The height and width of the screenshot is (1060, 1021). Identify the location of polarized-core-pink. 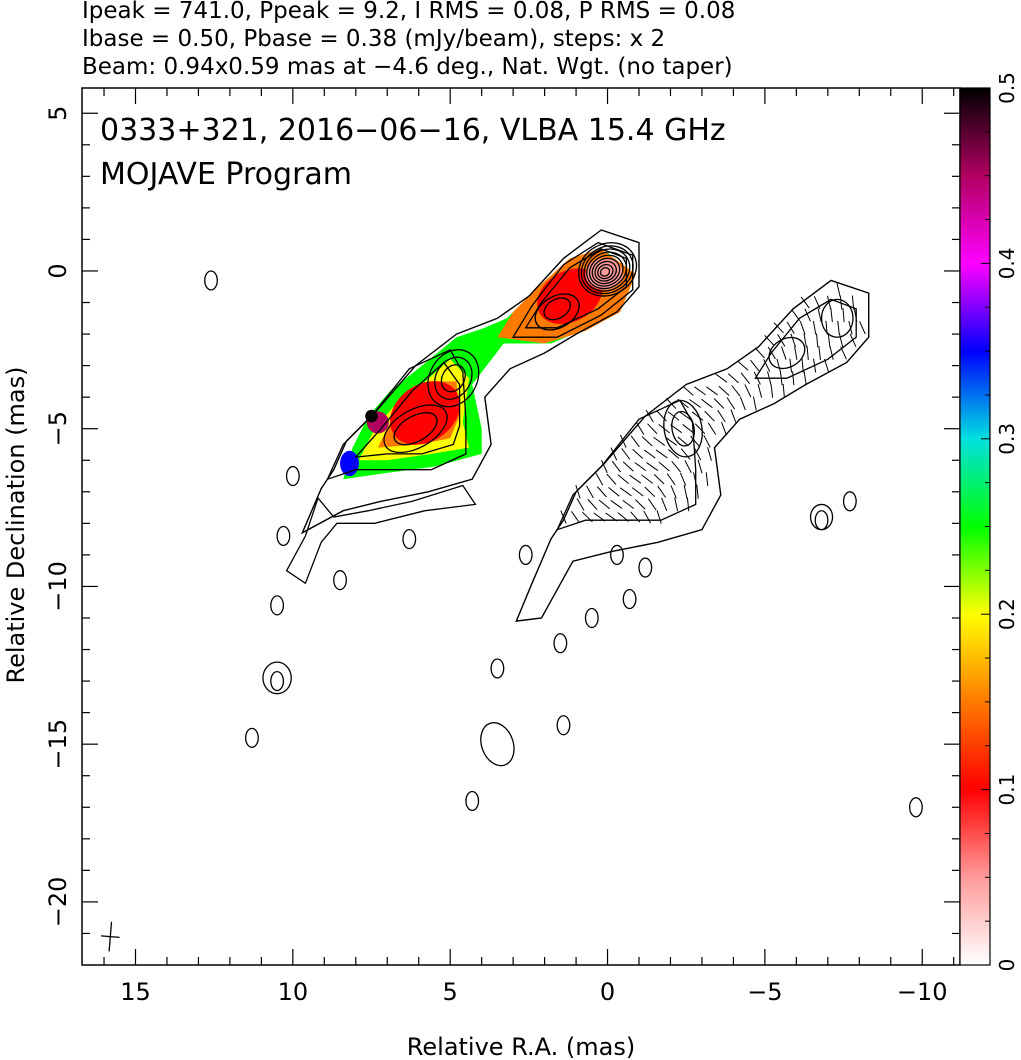
(604, 274).